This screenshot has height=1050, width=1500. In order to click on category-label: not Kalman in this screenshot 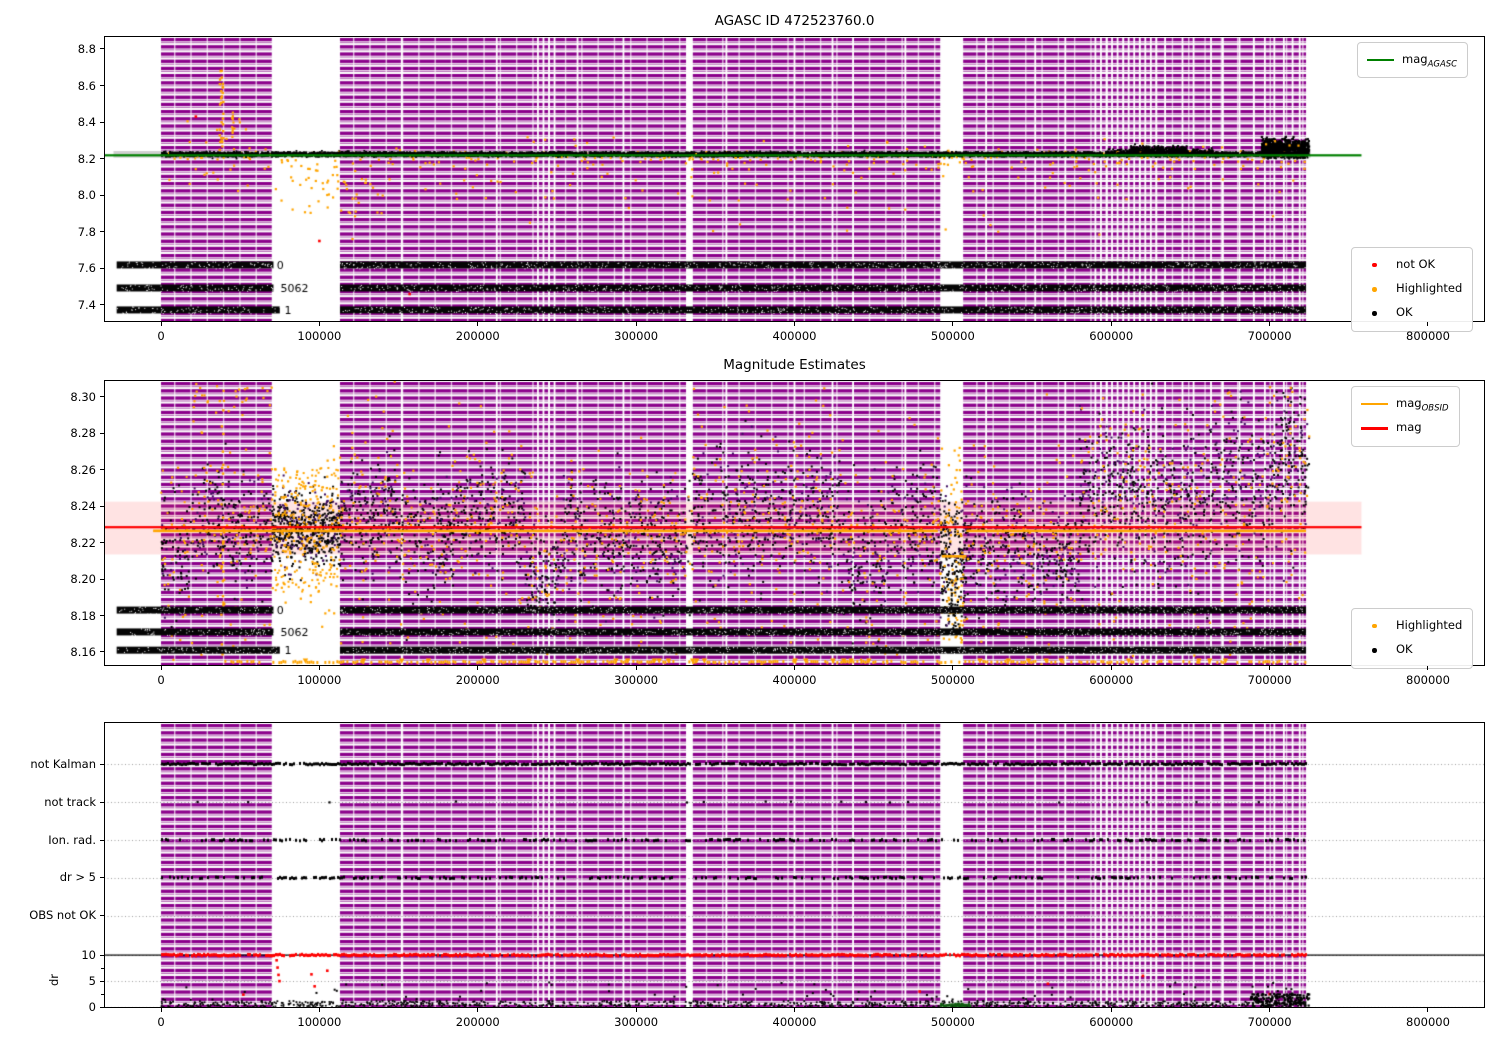, I will do `click(63, 763)`.